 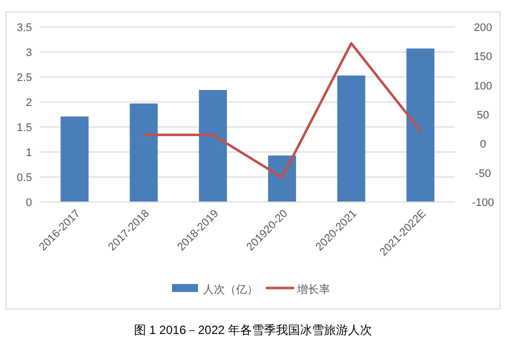 I want to click on legend-label: 增长率, so click(x=313, y=289).